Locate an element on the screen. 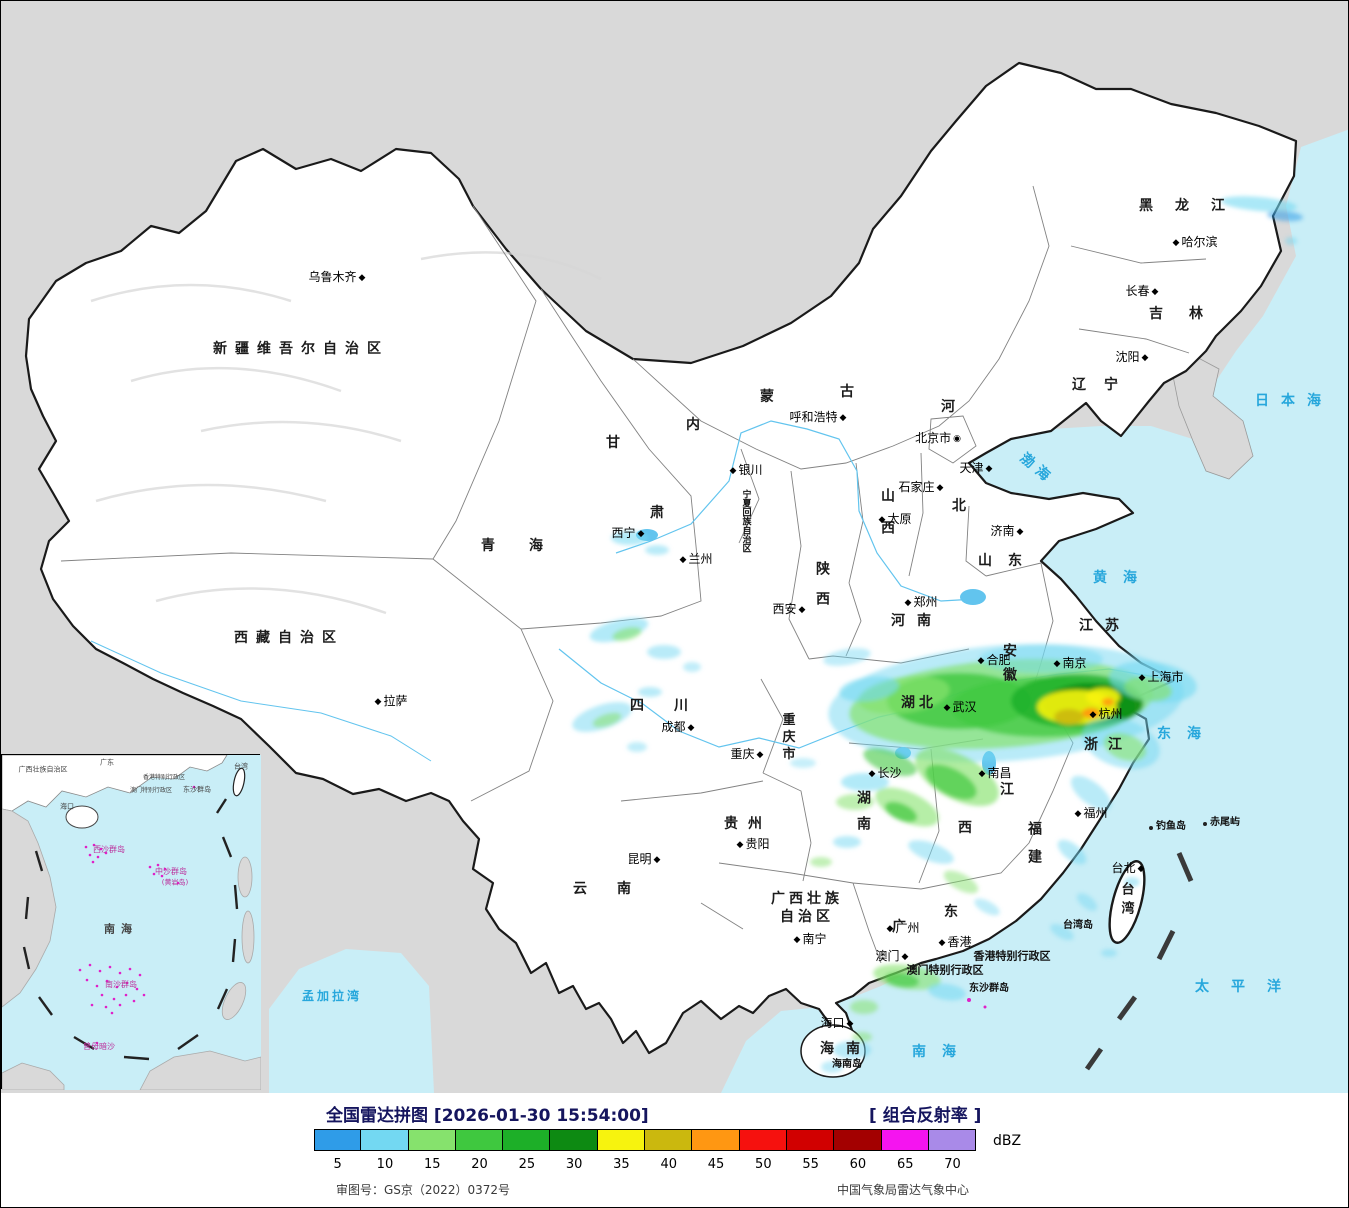  scale-cell: 25 is located at coordinates (527, 1150).